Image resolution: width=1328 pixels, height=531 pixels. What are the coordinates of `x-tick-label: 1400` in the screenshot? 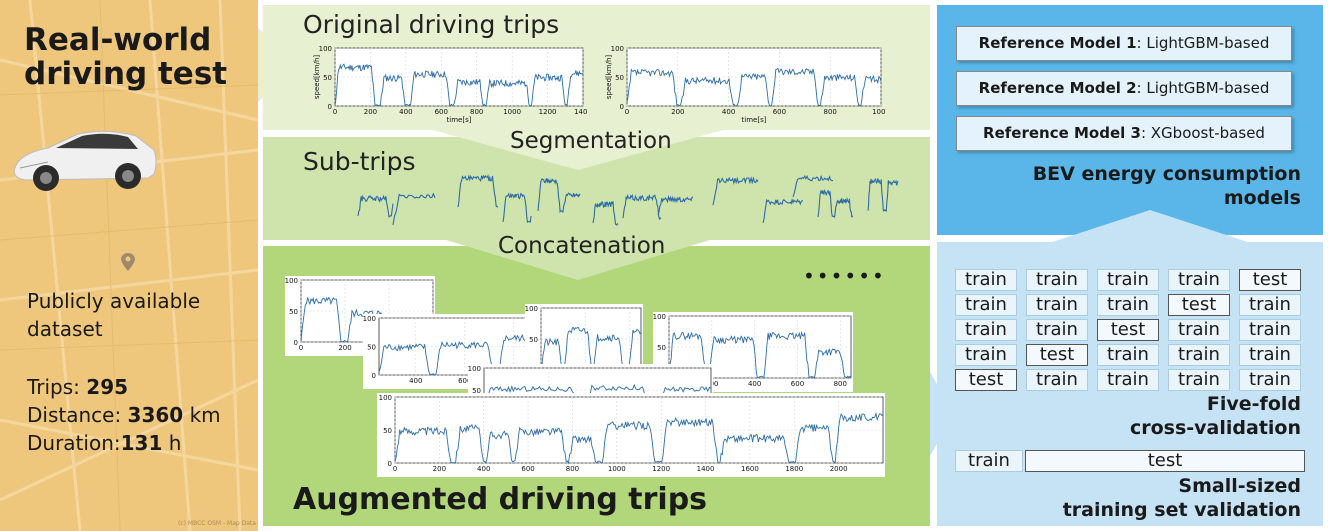 It's located at (580, 112).